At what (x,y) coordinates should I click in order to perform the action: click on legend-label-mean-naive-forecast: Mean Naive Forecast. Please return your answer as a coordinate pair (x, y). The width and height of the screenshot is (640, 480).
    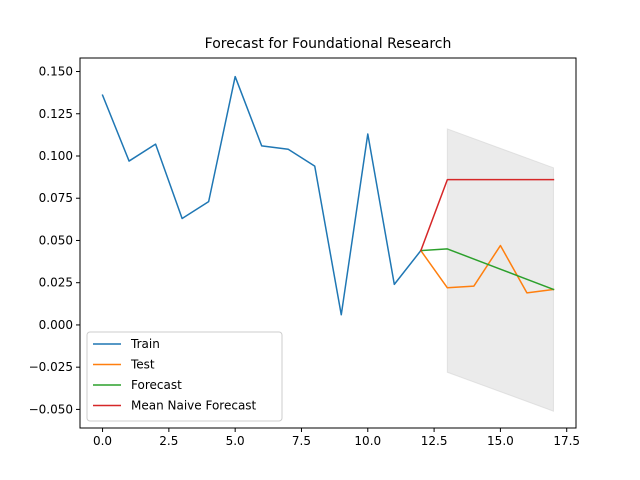
    Looking at the image, I should click on (194, 406).